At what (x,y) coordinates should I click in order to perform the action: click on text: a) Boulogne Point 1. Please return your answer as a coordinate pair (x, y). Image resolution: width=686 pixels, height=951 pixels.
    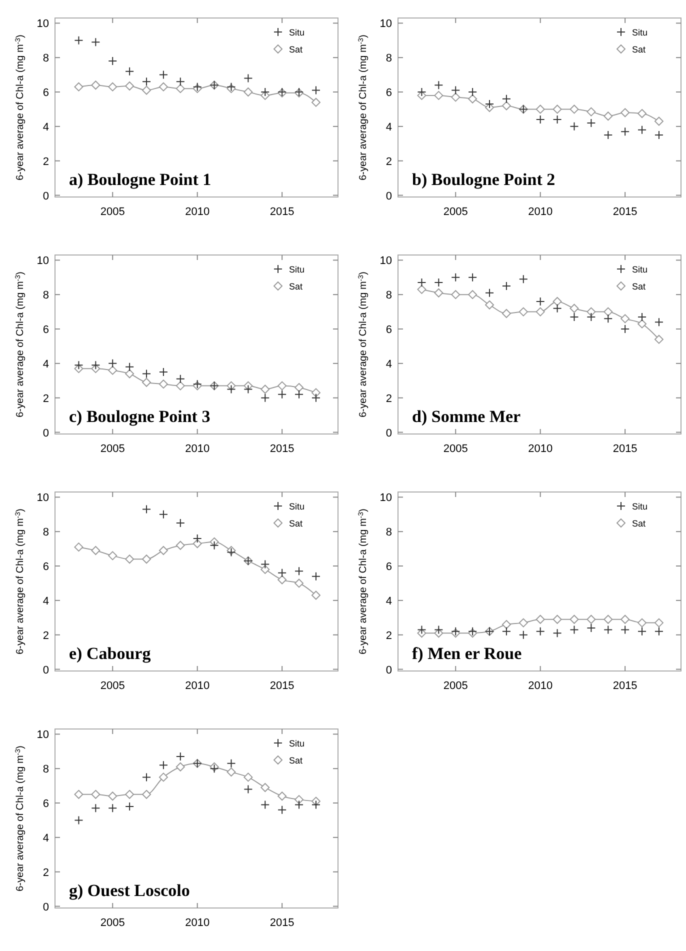
    Looking at the image, I should click on (140, 179).